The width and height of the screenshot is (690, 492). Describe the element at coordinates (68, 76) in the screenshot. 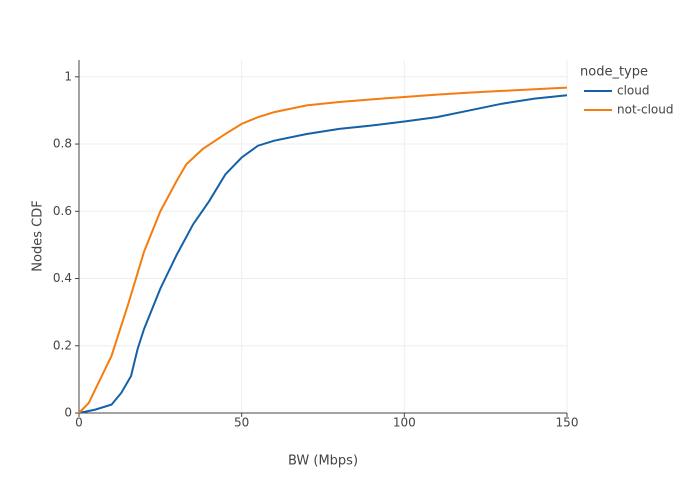

I see `y-tick-label: 1` at that location.